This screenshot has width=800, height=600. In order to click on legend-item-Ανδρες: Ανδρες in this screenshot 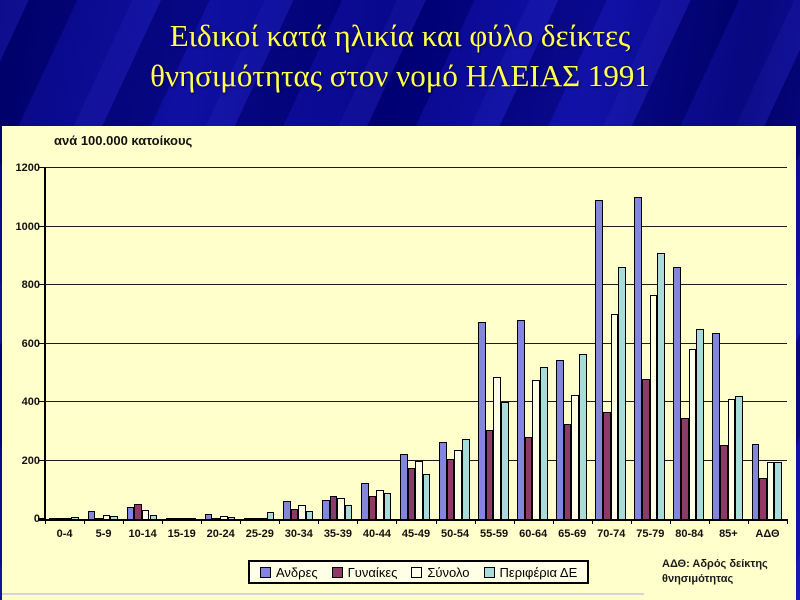, I will do `click(289, 572)`.